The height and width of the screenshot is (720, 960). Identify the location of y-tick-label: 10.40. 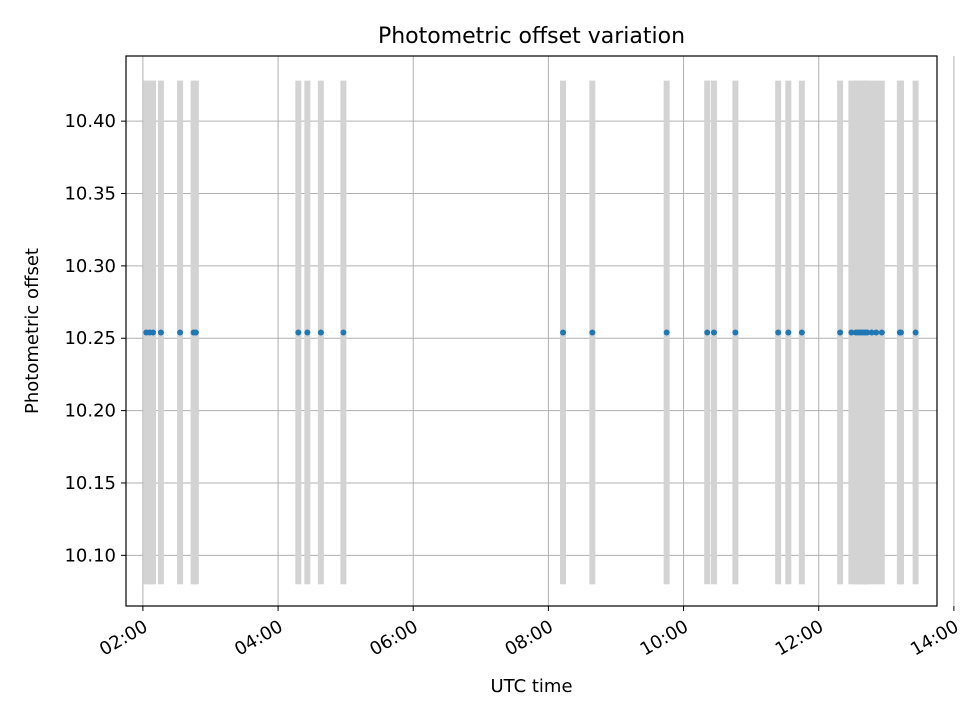
(90, 121).